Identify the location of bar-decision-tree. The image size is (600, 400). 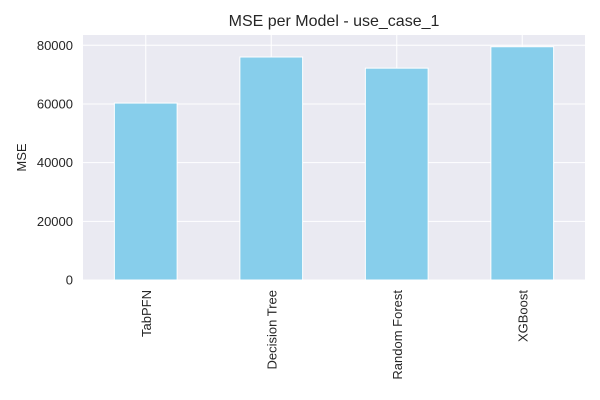
(271, 168).